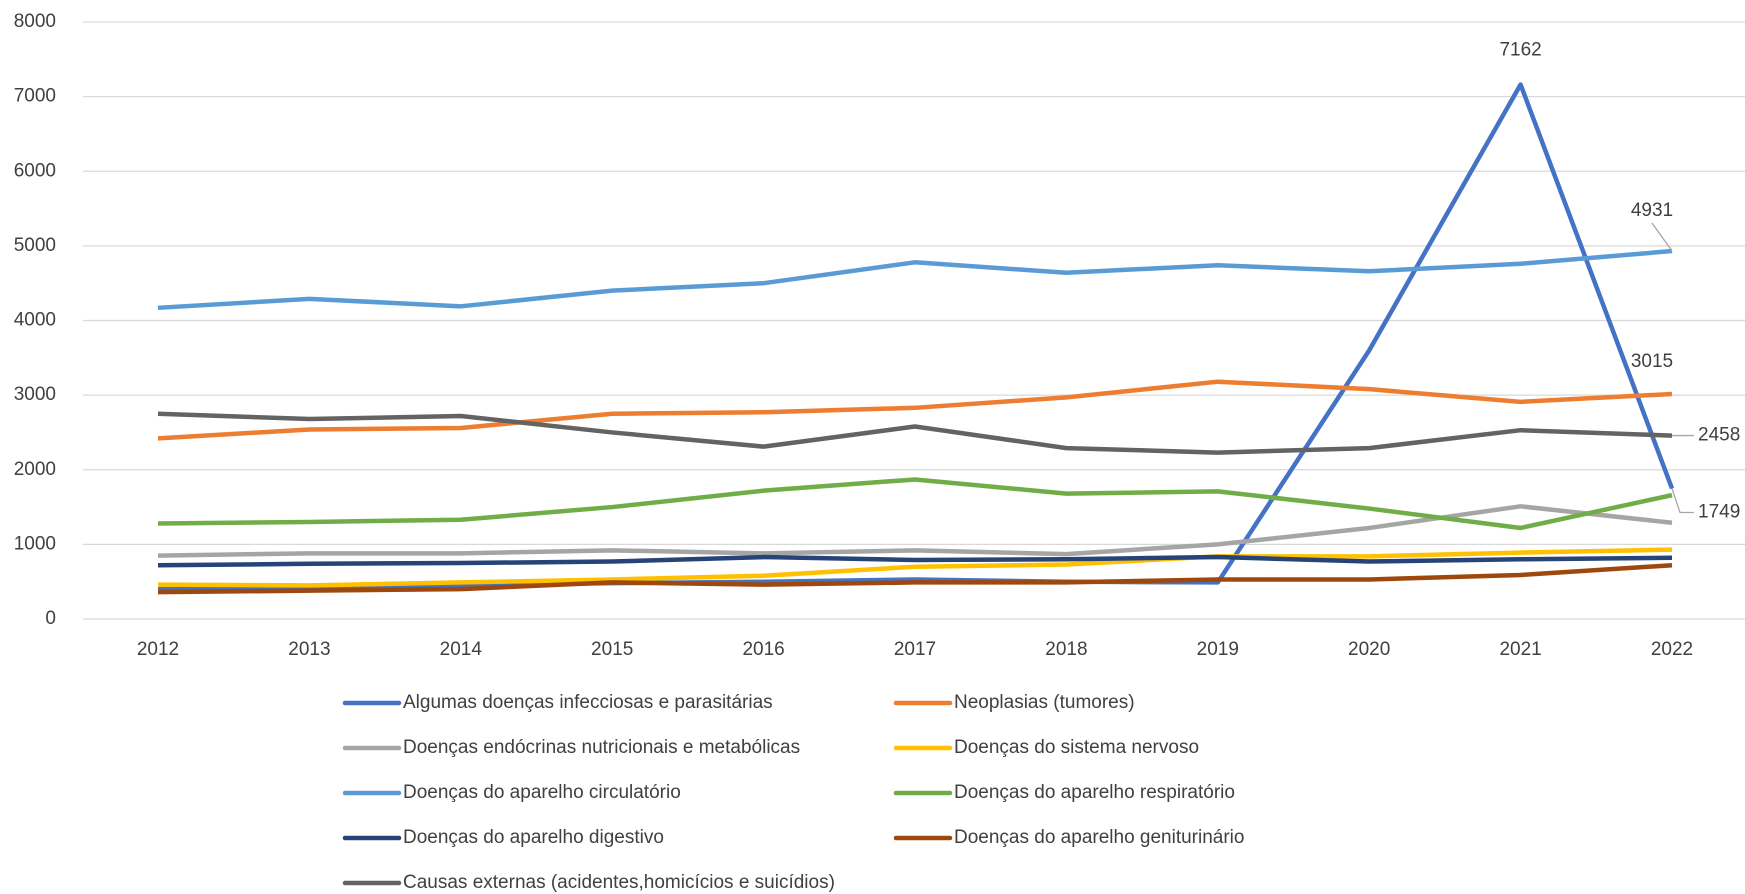 The image size is (1745, 894). What do you see at coordinates (1066, 649) in the screenshot?
I see `x-tick-label: 2018` at bounding box center [1066, 649].